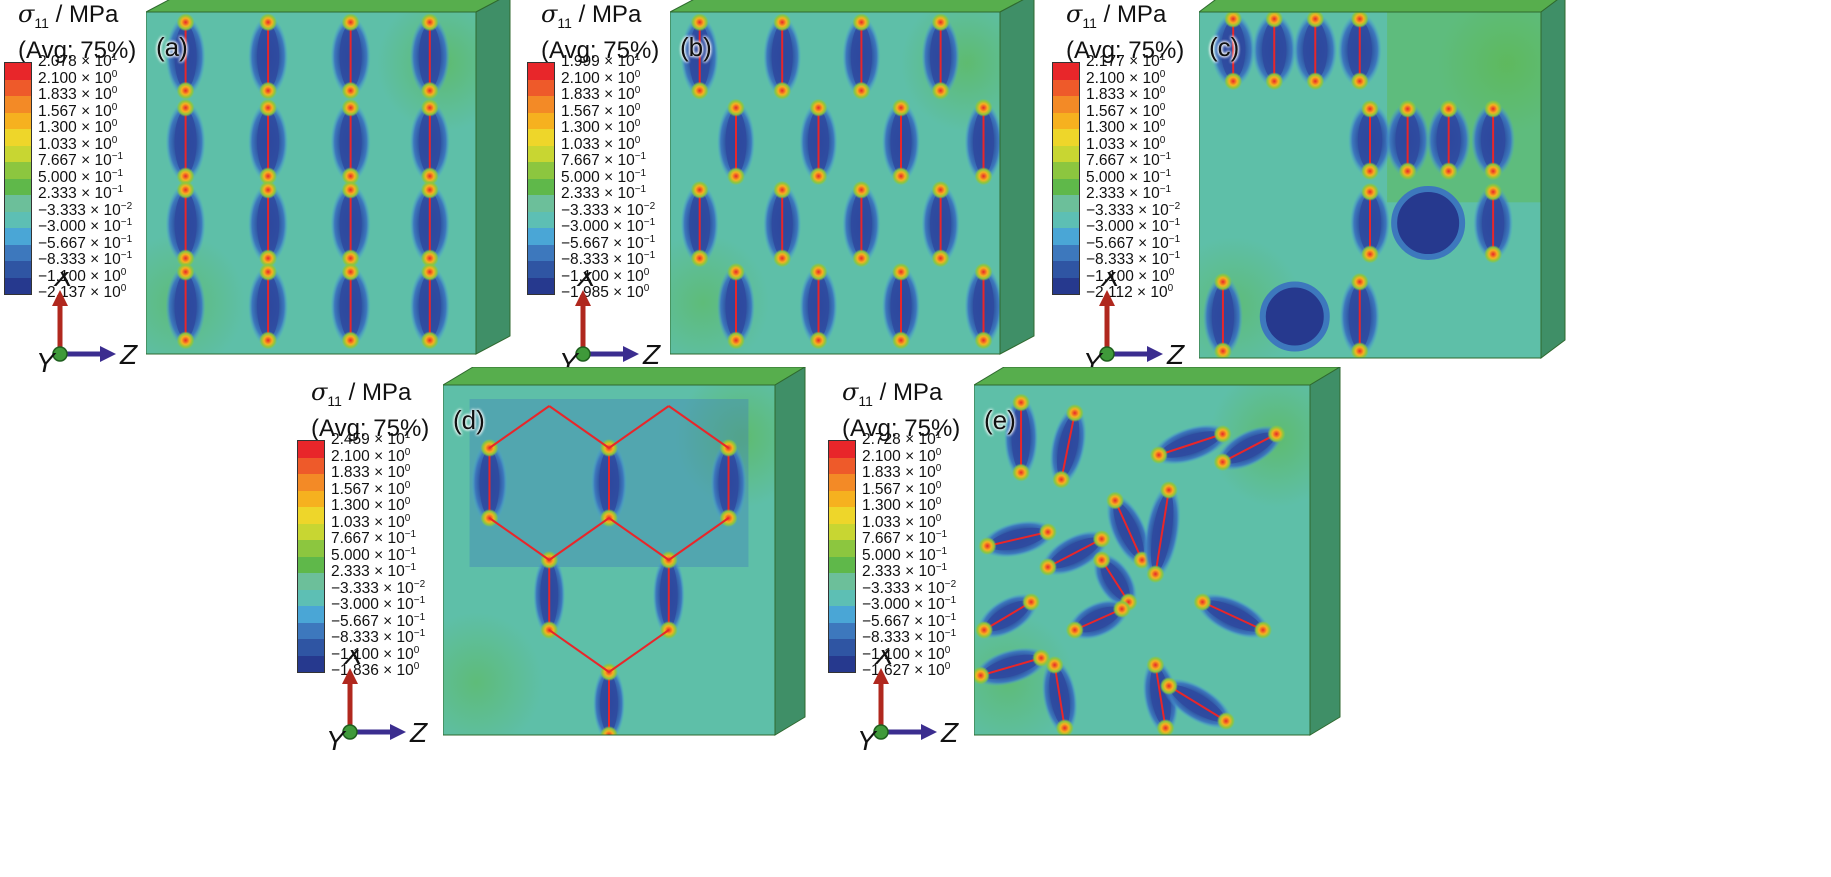 The height and width of the screenshot is (877, 1831). Describe the element at coordinates (906, 669) in the screenshot. I see `legend-value: −1.627 × 100` at that location.